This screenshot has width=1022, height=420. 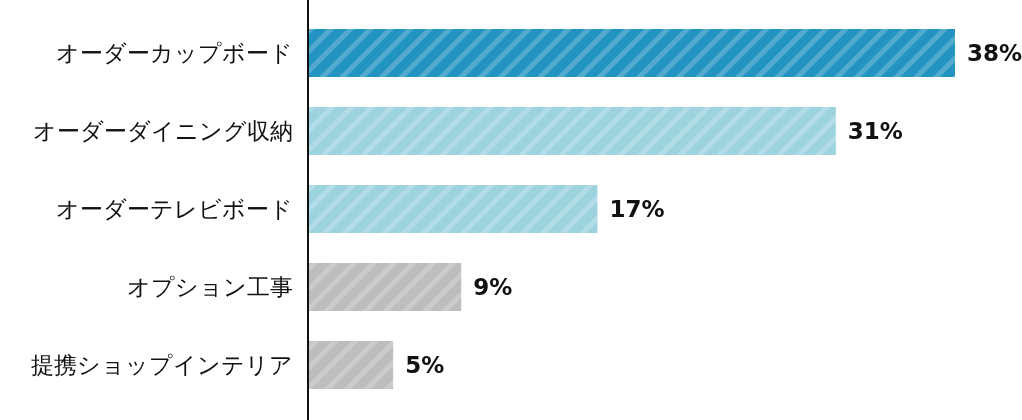 I want to click on data-label: 17%, so click(x=637, y=209).